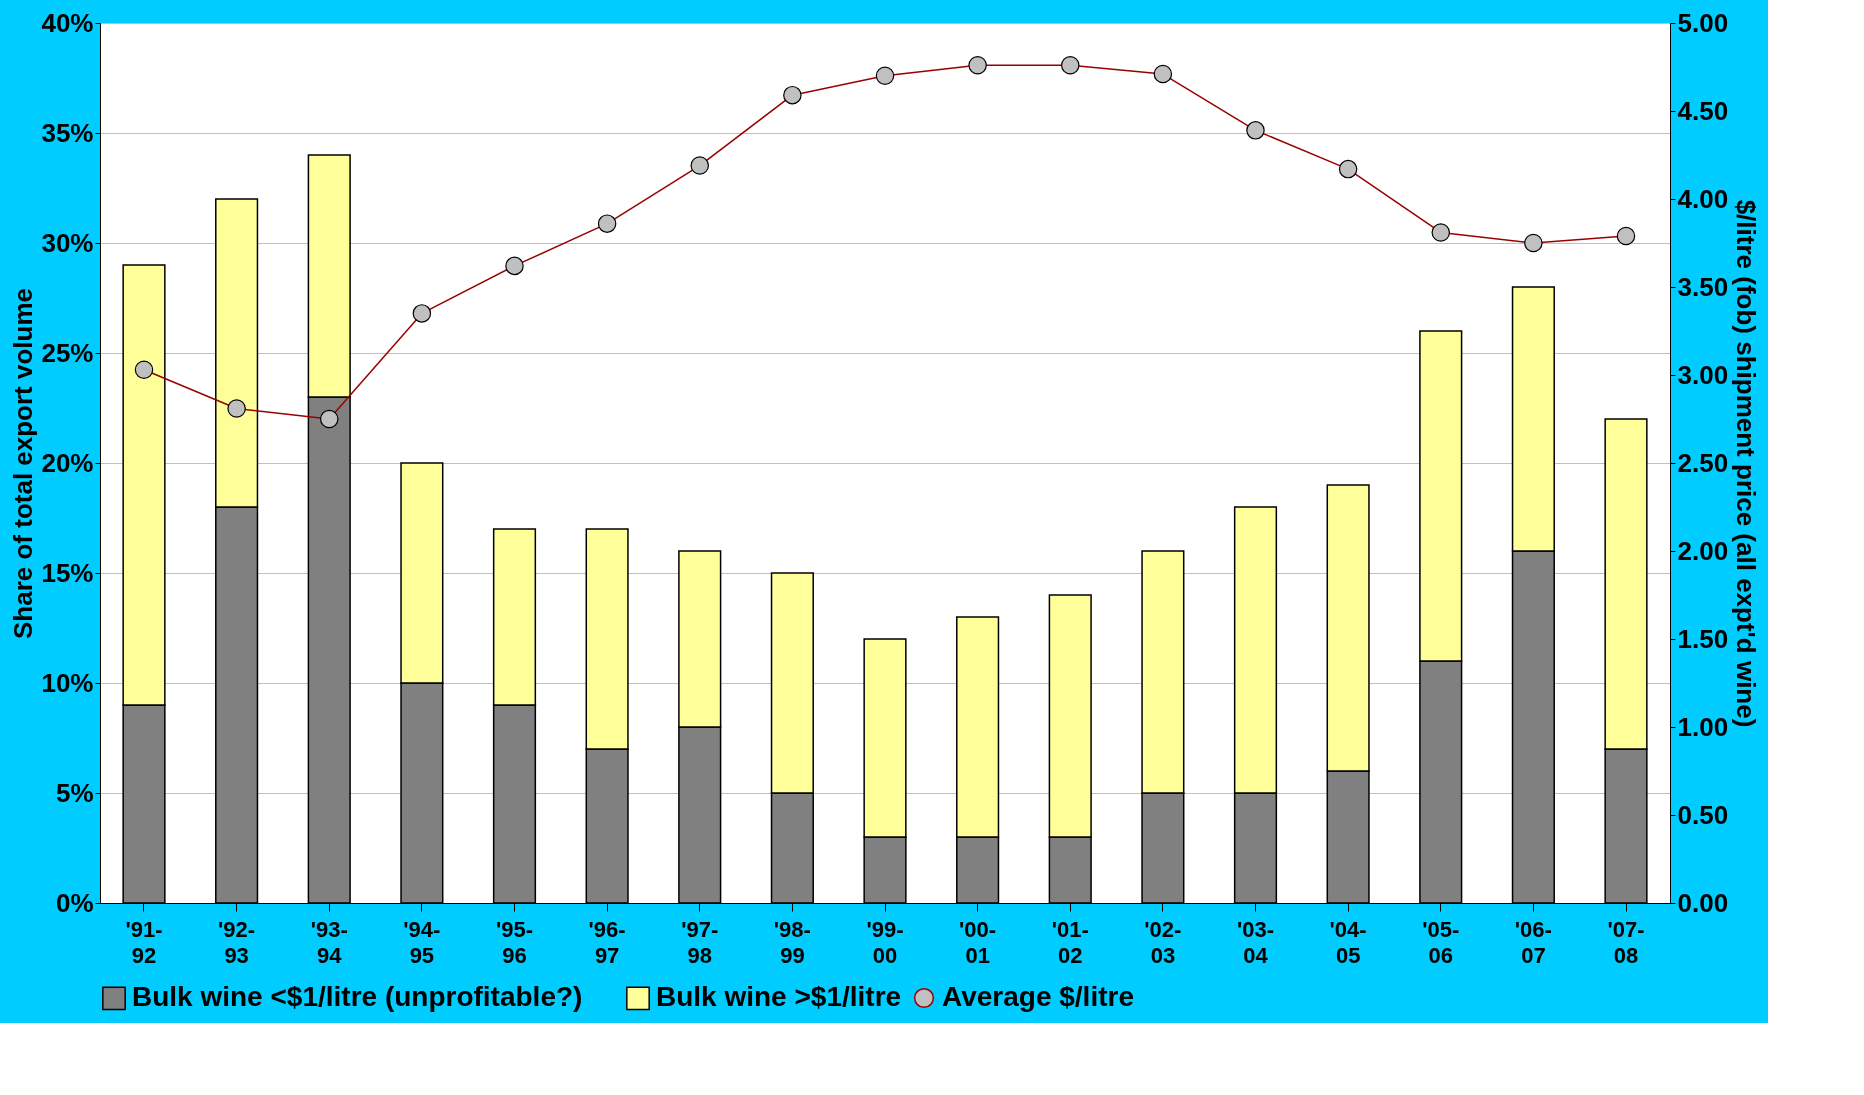 This screenshot has width=1864, height=1095. What do you see at coordinates (357, 997) in the screenshot?
I see `legend-label: Bulk wine <$1/litre (unprofitable?)` at bounding box center [357, 997].